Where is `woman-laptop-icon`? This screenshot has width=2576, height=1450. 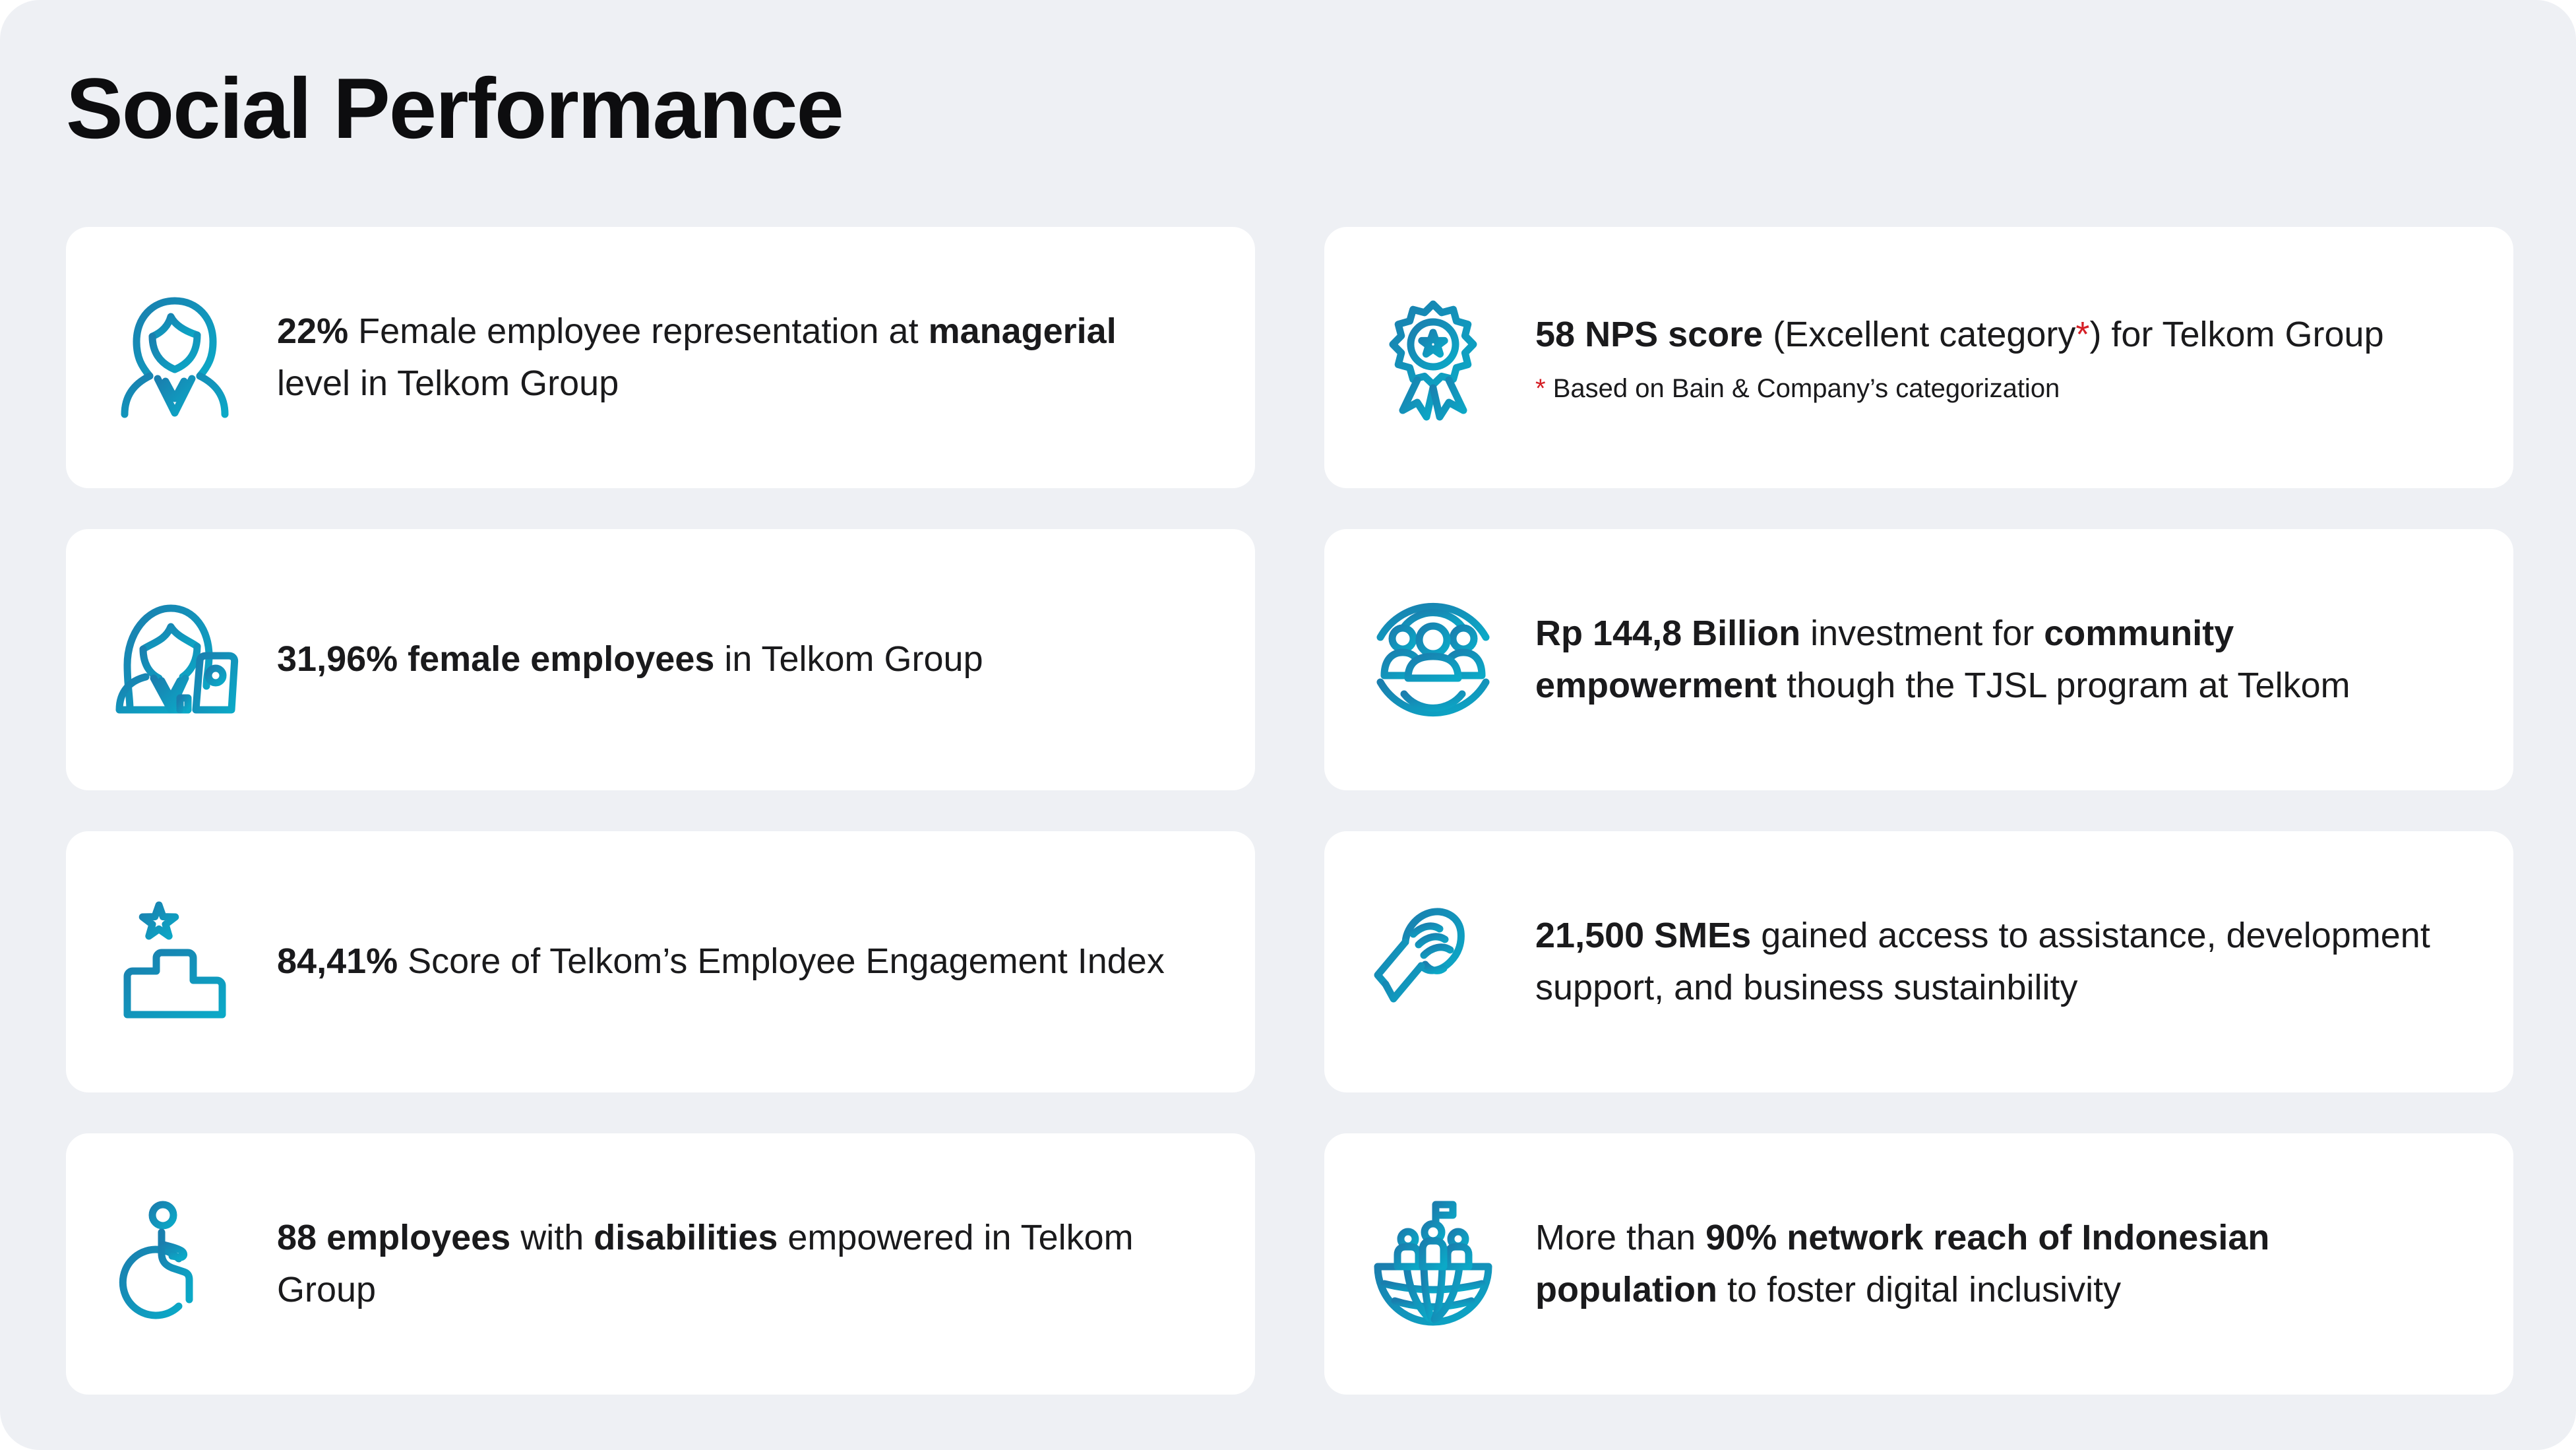
woman-laptop-icon is located at coordinates (175, 660).